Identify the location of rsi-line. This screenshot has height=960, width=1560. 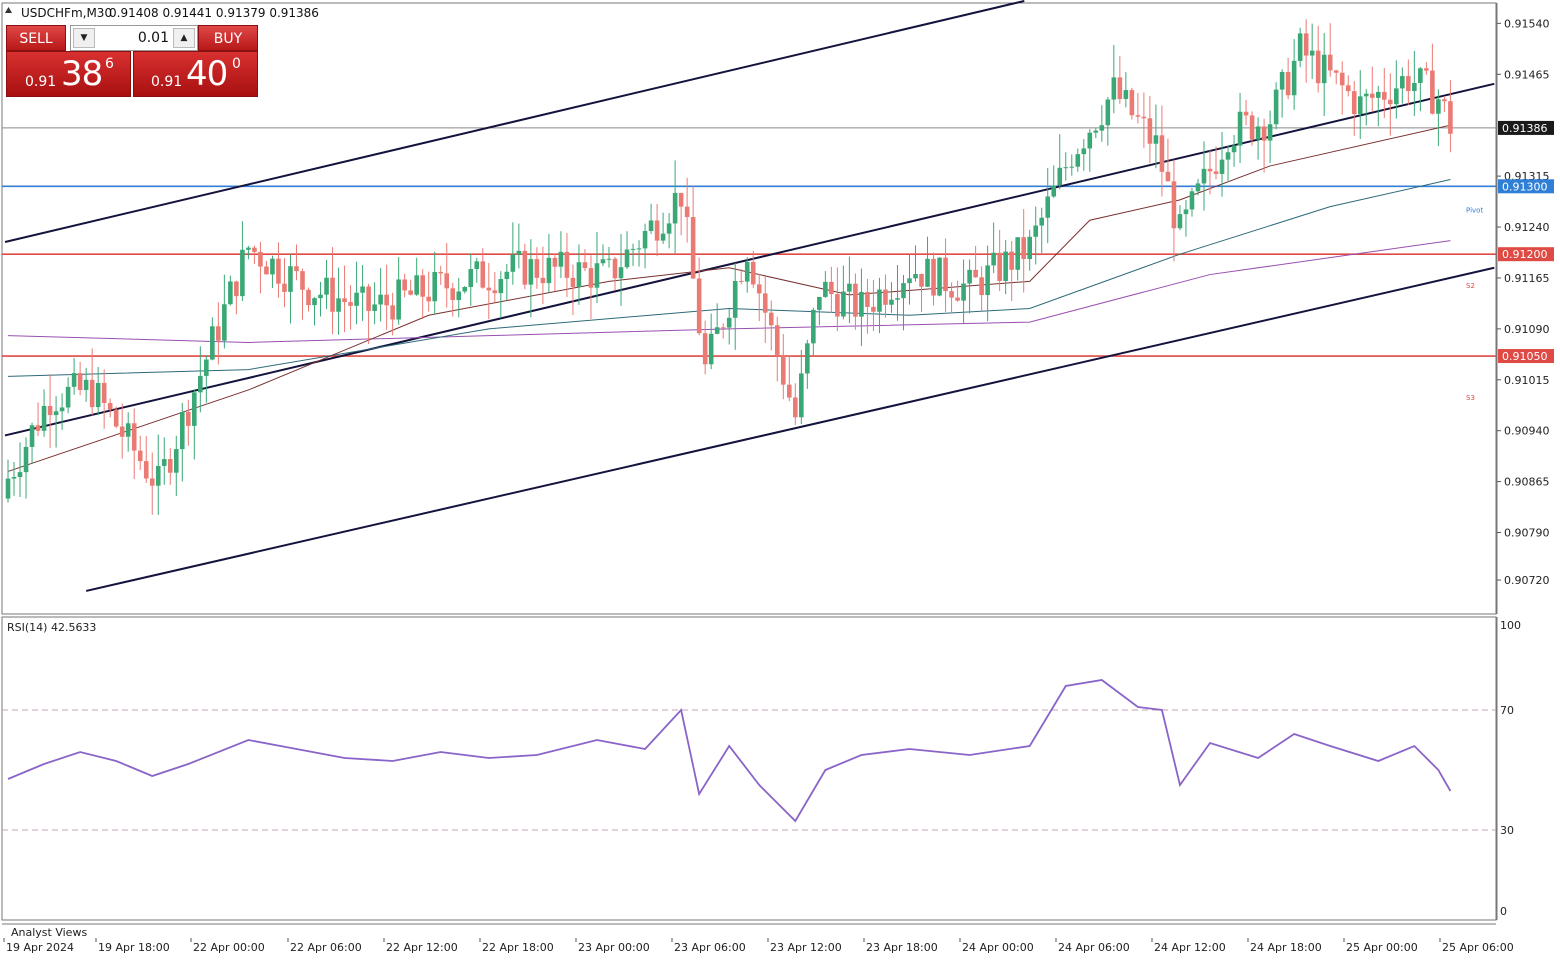
(729, 751).